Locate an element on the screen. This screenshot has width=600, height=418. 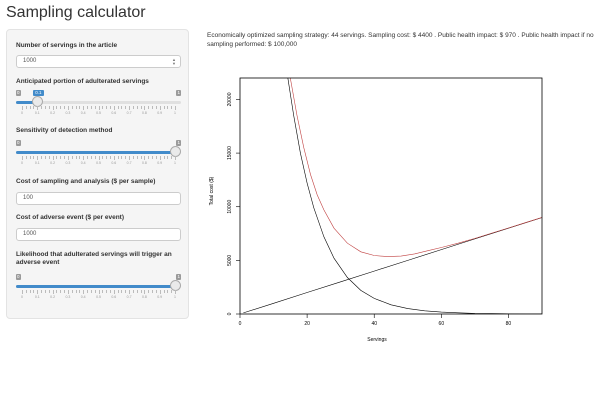
slider-tick-label: 0.8 is located at coordinates (144, 163).